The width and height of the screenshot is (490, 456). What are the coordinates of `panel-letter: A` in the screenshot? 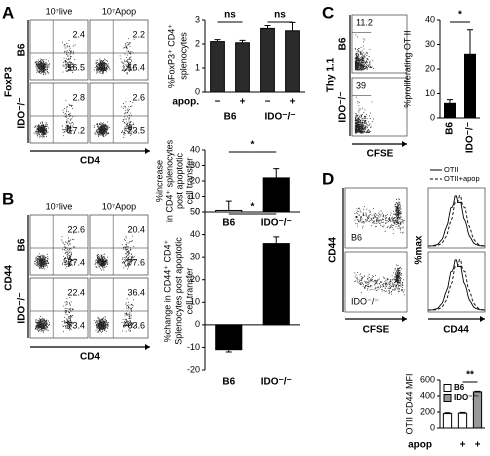 It's located at (8, 12).